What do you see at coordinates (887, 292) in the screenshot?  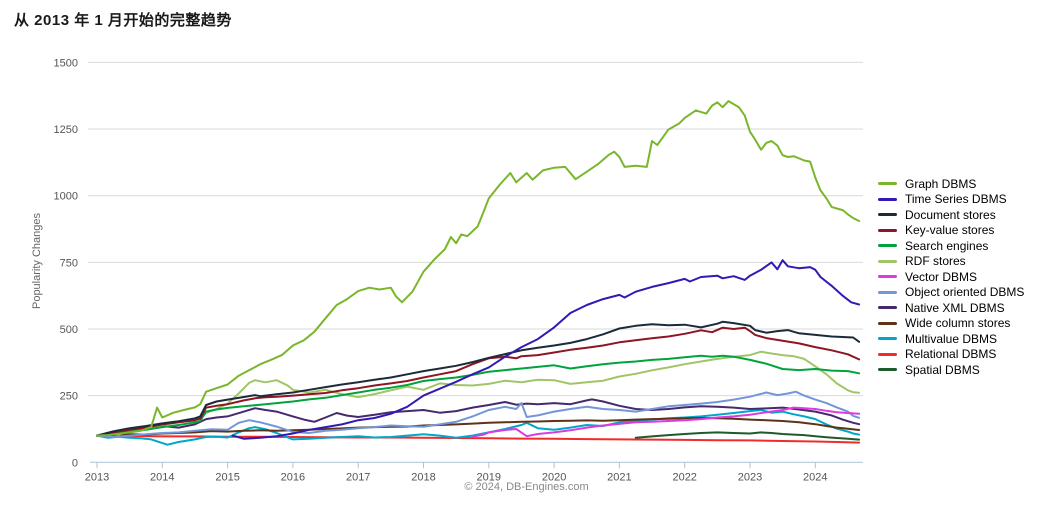 I see `legend-swatch-object-oriented-dbms` at bounding box center [887, 292].